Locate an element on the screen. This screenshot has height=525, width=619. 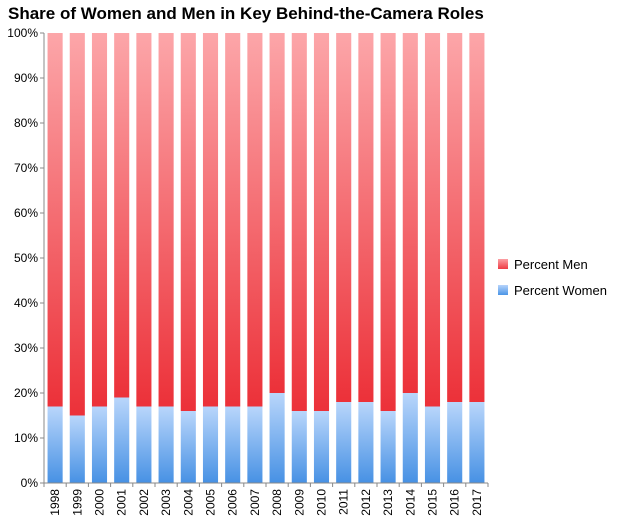
bar-women-2004 is located at coordinates (188, 447).